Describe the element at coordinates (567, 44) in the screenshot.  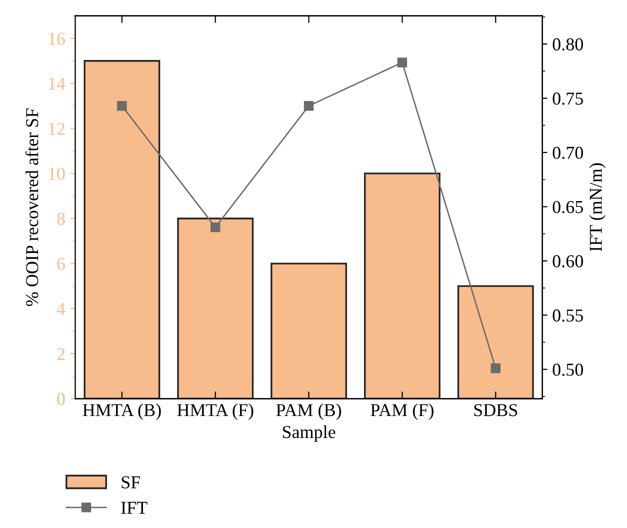
I see `y2-tick-label: 0.80` at that location.